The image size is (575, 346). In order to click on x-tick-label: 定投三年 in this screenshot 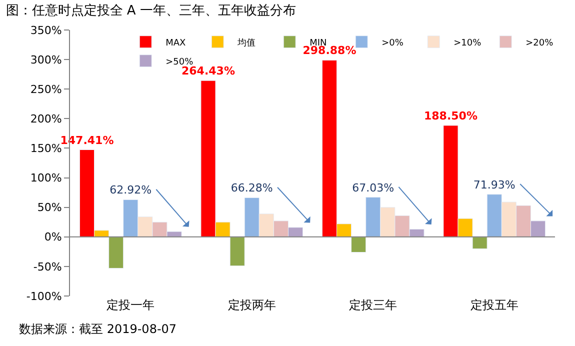, I will do `click(373, 305)`.